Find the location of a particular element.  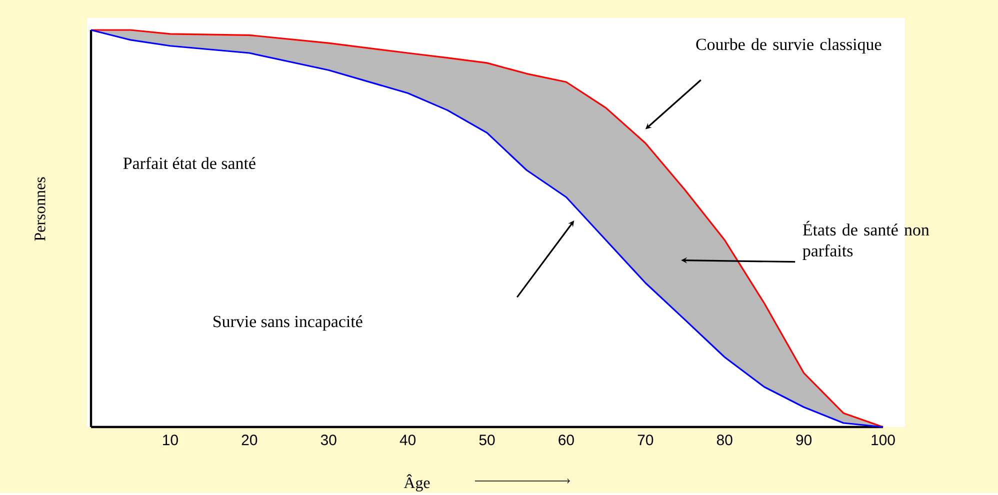

annotation: Courbe de survie classique is located at coordinates (789, 46).